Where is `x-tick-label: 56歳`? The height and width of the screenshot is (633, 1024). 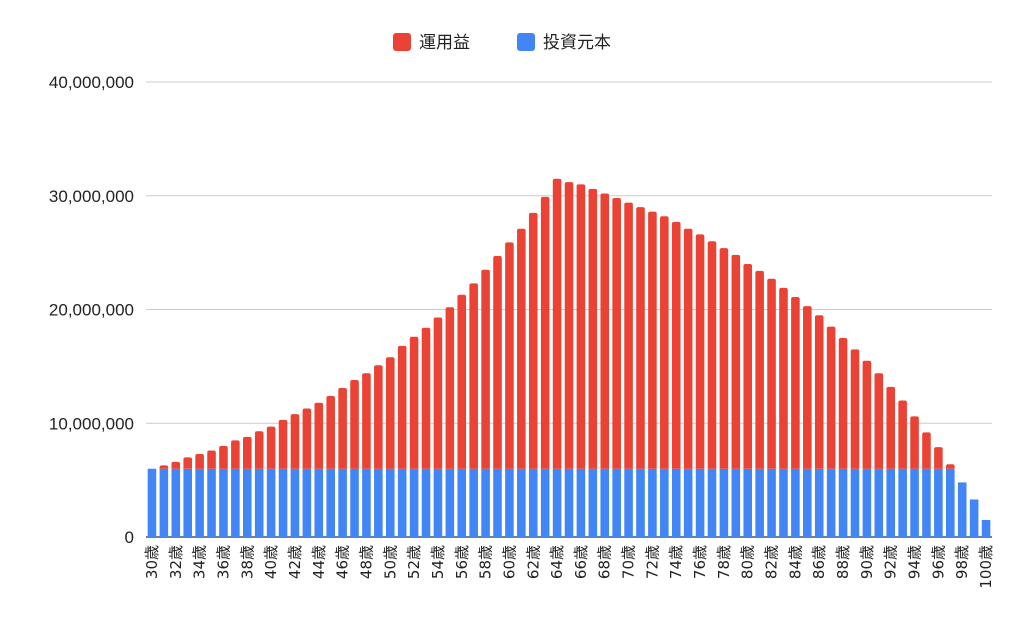
x-tick-label: 56歳 is located at coordinates (462, 562).